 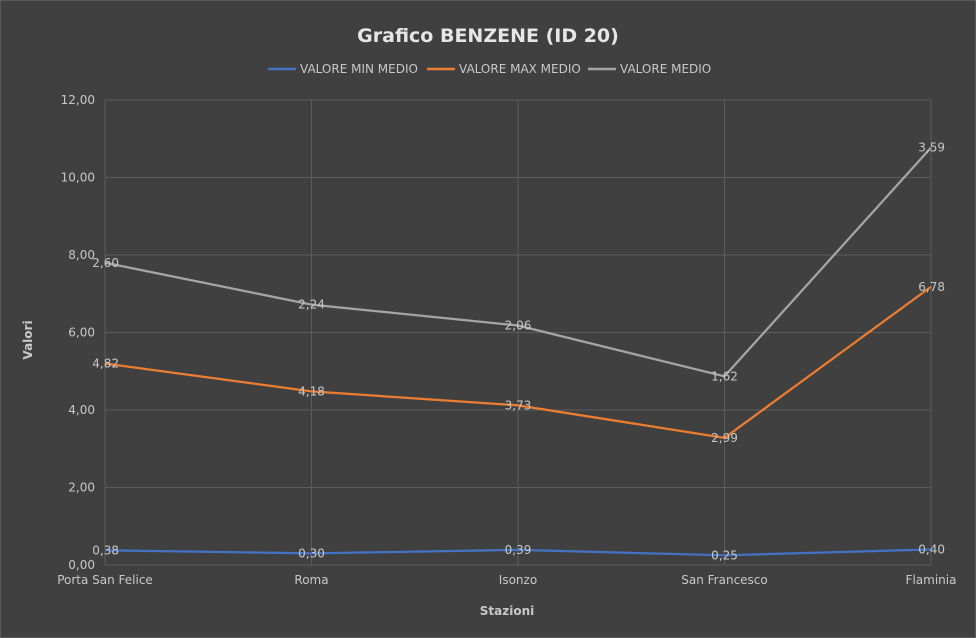 I want to click on data-label: 0,30, so click(x=311, y=553).